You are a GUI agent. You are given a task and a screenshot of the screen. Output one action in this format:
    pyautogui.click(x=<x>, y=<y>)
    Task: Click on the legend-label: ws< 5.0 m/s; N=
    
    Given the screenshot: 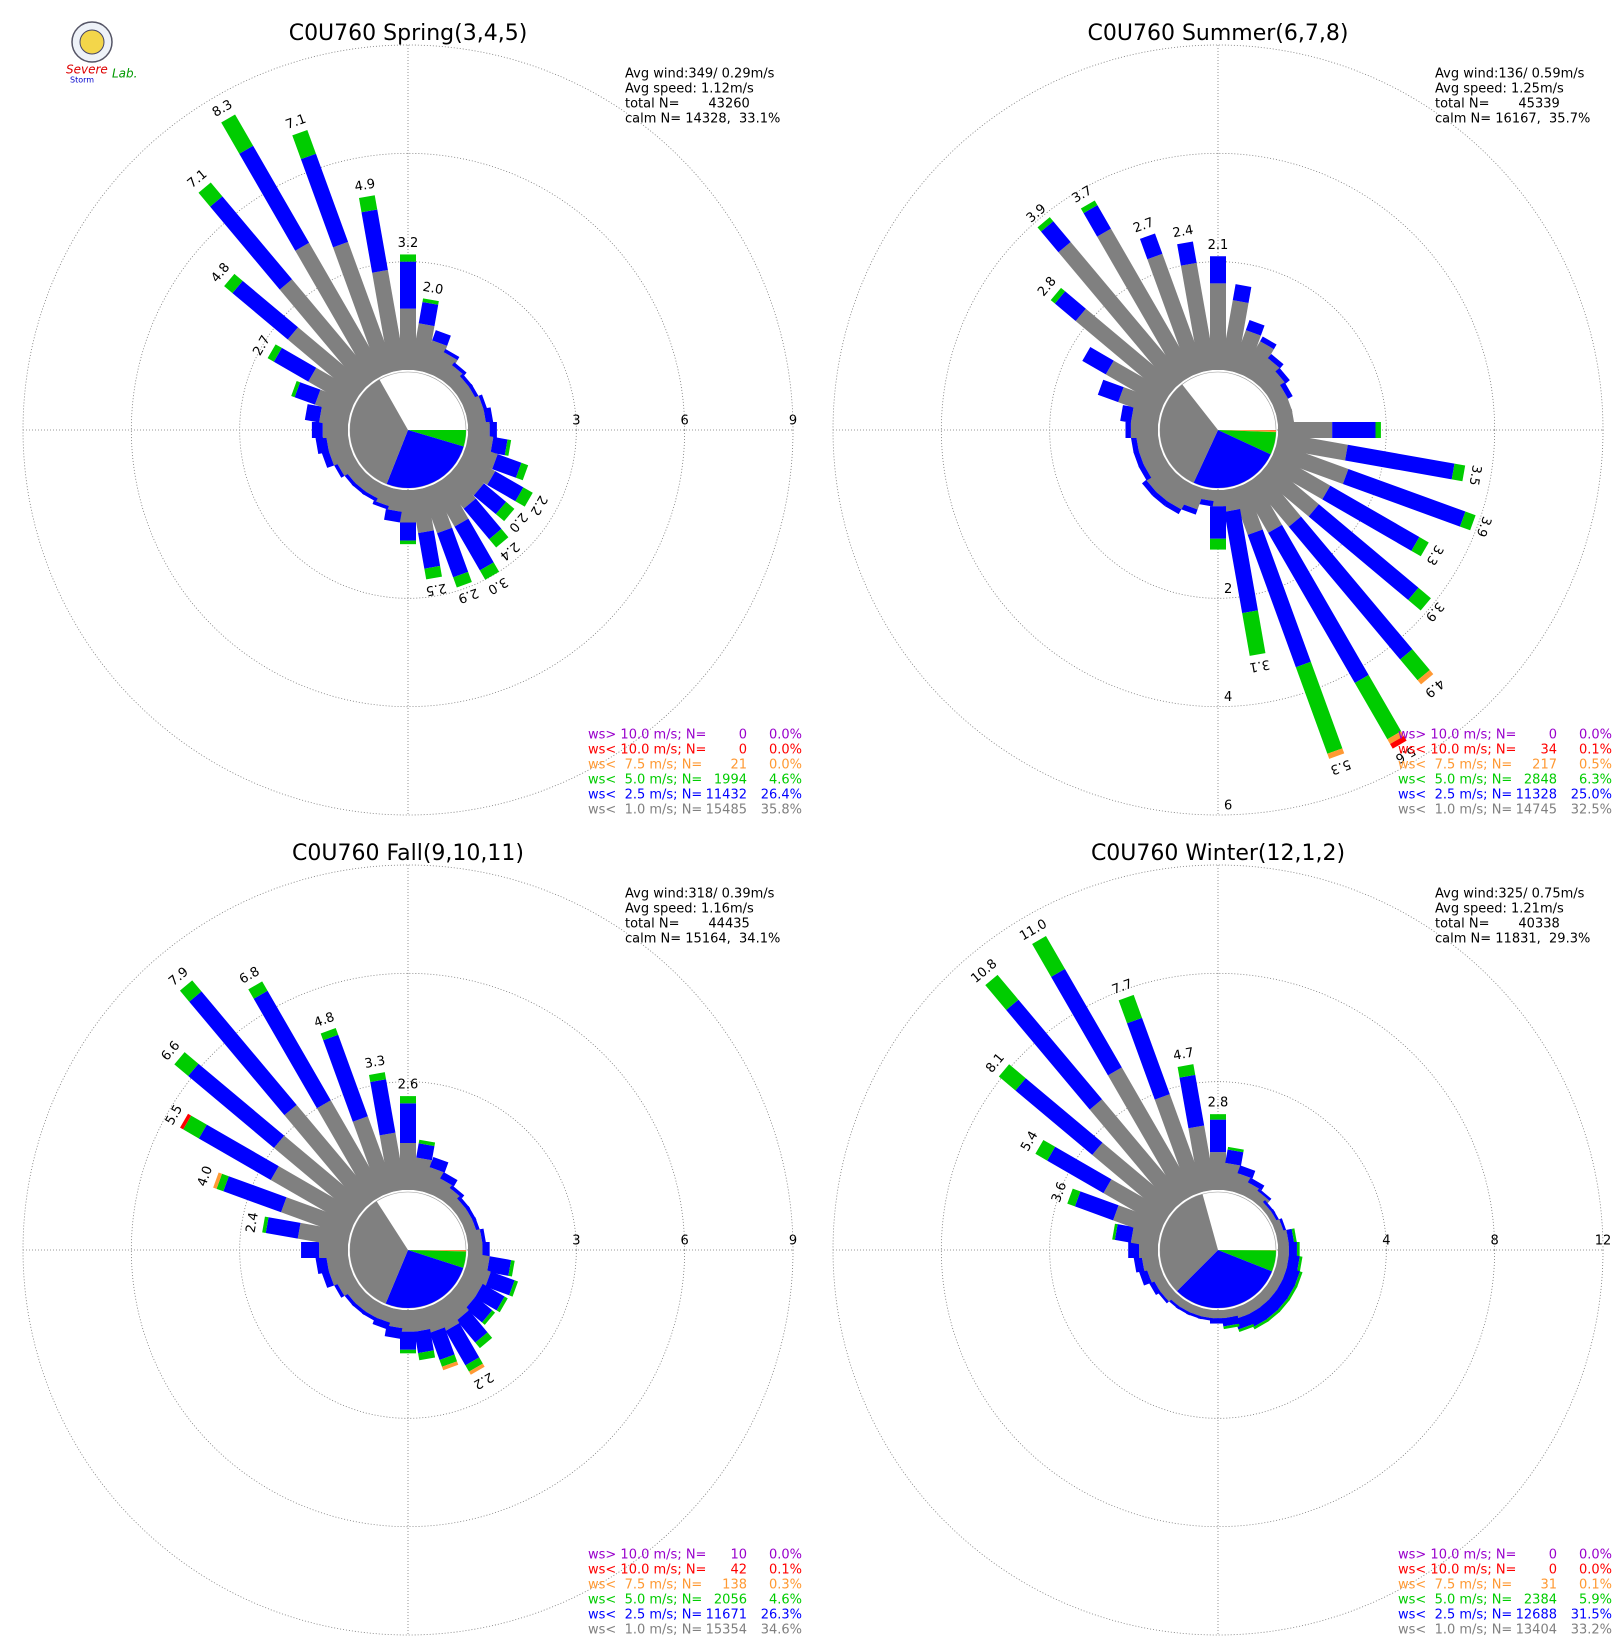 What is the action you would take?
    pyautogui.click(x=645, y=780)
    